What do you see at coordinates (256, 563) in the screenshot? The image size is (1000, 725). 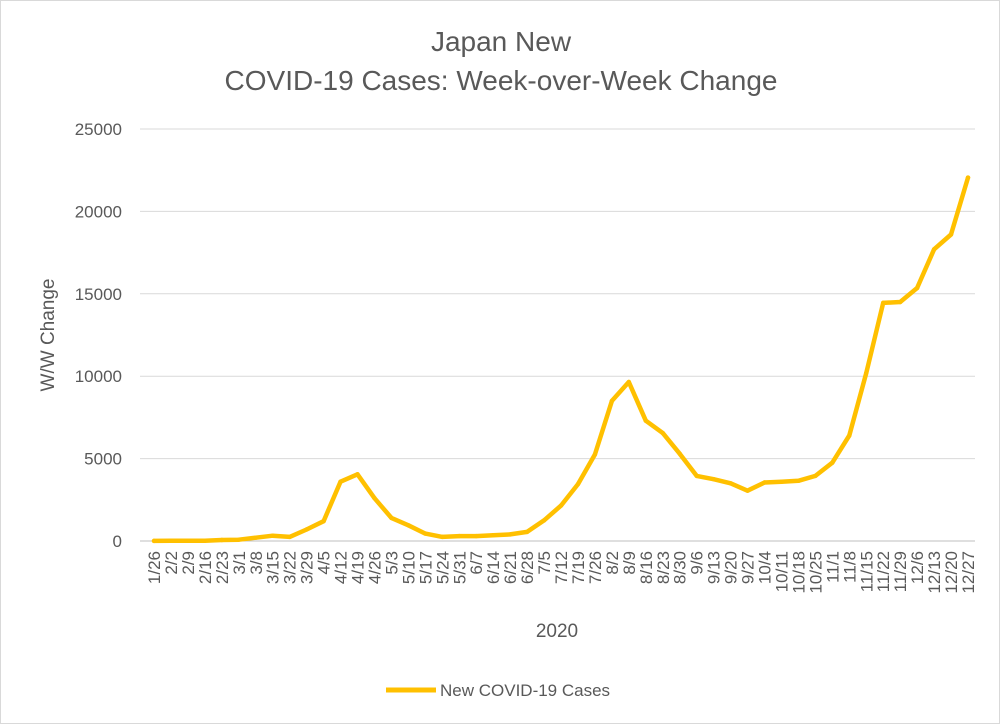 I see `x-tick-label: 3/8` at bounding box center [256, 563].